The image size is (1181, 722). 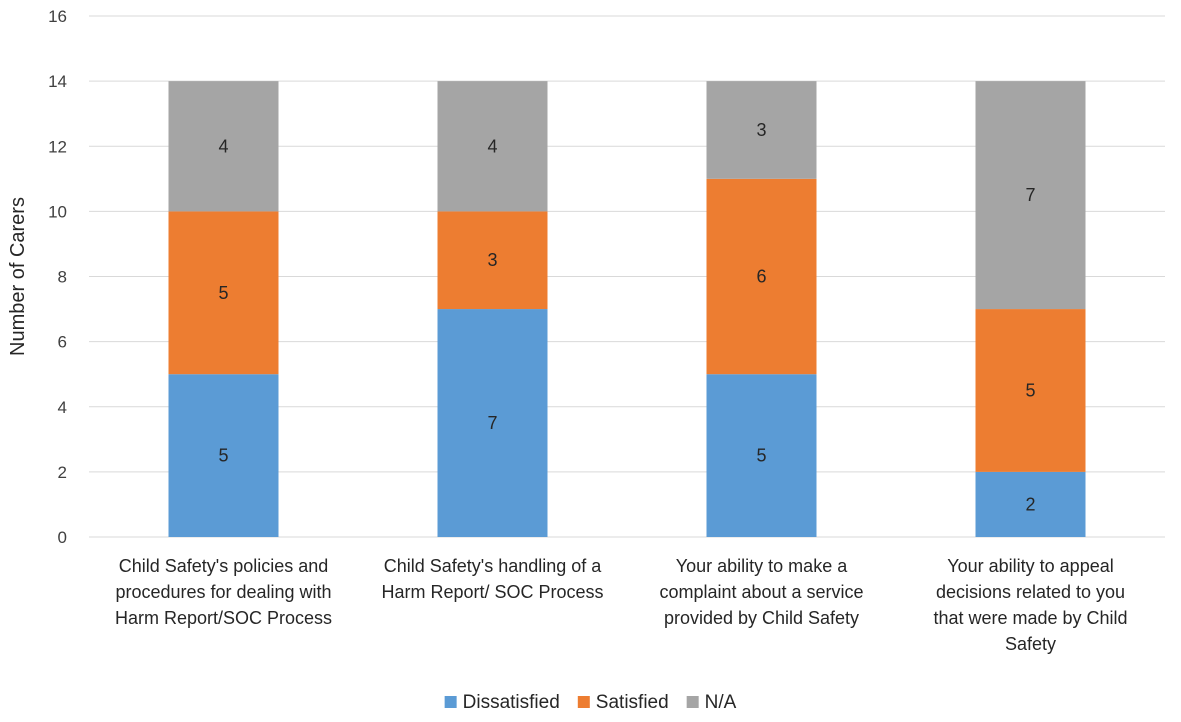 What do you see at coordinates (632, 702) in the screenshot?
I see `legend-label: Satisfied` at bounding box center [632, 702].